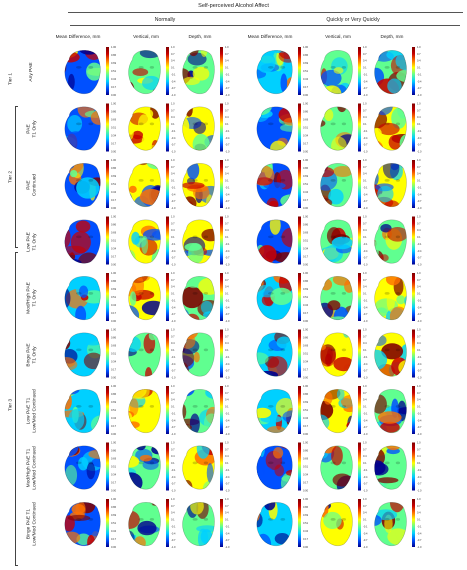 Image resolution: width=467 pixels, height=570 pixels. What do you see at coordinates (165, 20) in the screenshot?
I see `group-normally: Normally` at bounding box center [165, 20].